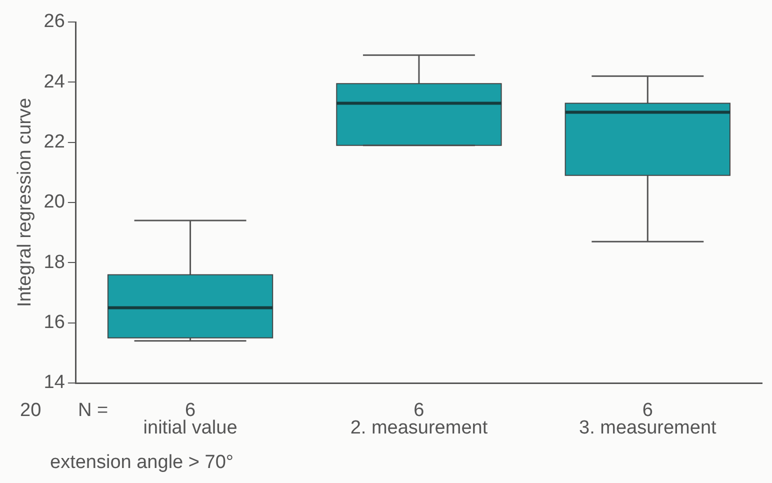 The image size is (772, 483). What do you see at coordinates (54, 202) in the screenshot?
I see `y-tick-label: 20` at bounding box center [54, 202].